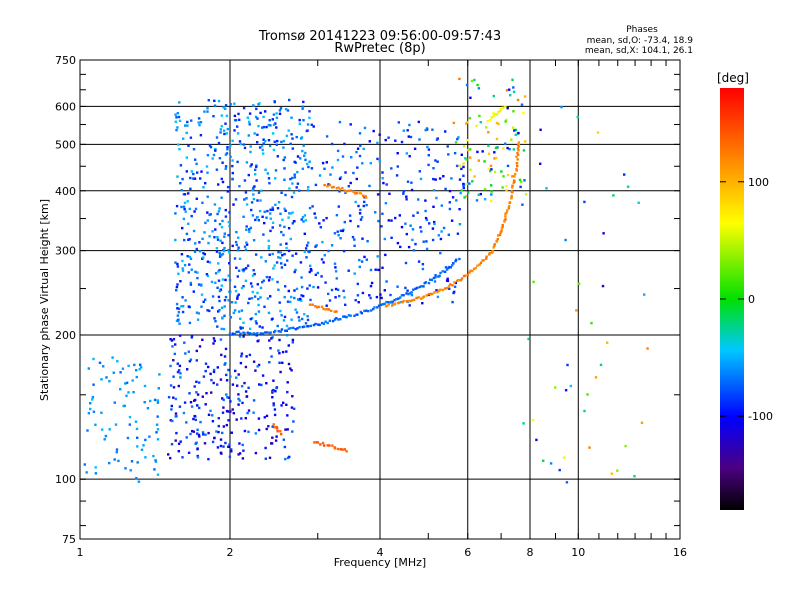  Describe the element at coordinates (380, 562) in the screenshot. I see `x-axis-label: Frequency [MHz]` at that location.